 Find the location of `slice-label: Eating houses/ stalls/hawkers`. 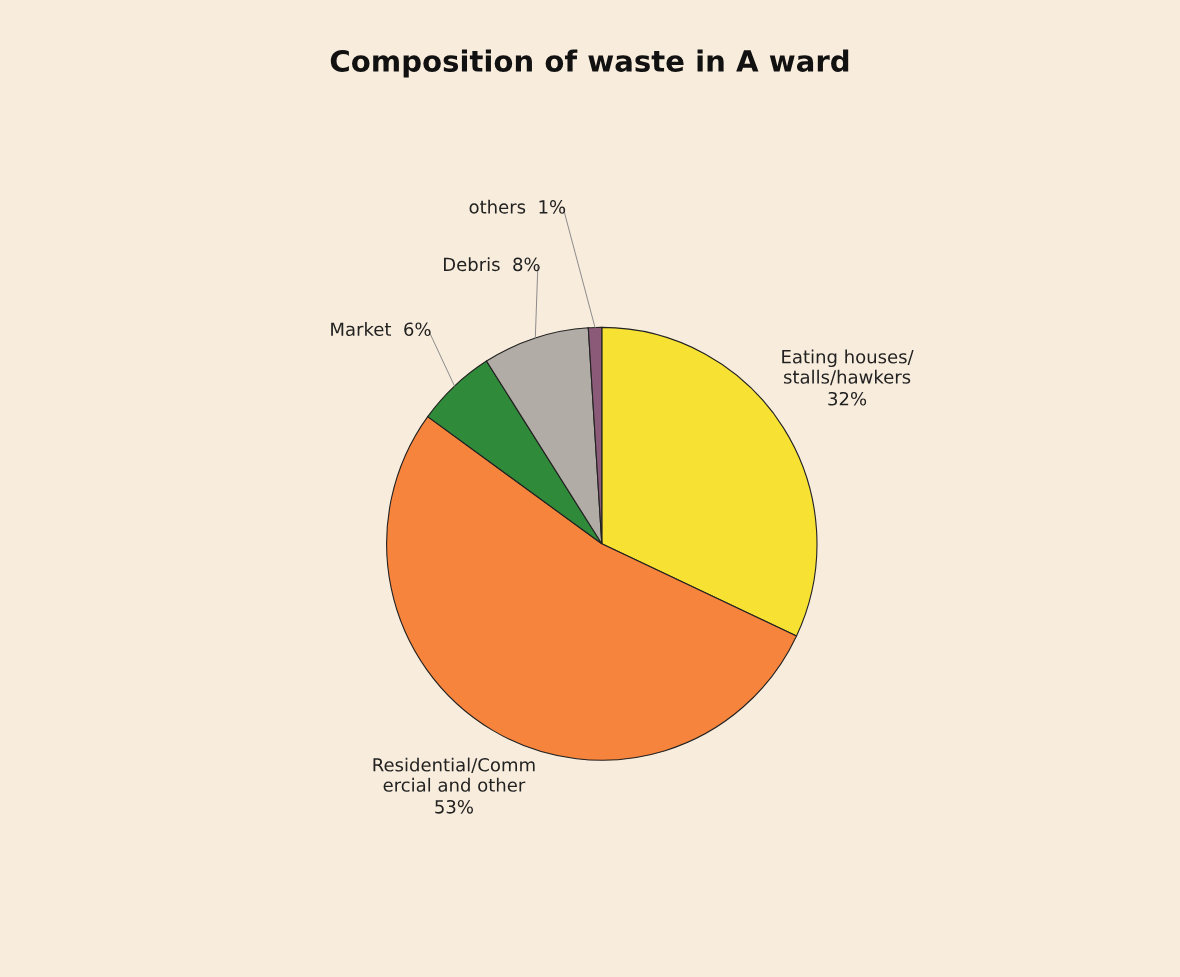

slice-label: Eating houses/ stalls/hawkers is located at coordinates (848, 367).